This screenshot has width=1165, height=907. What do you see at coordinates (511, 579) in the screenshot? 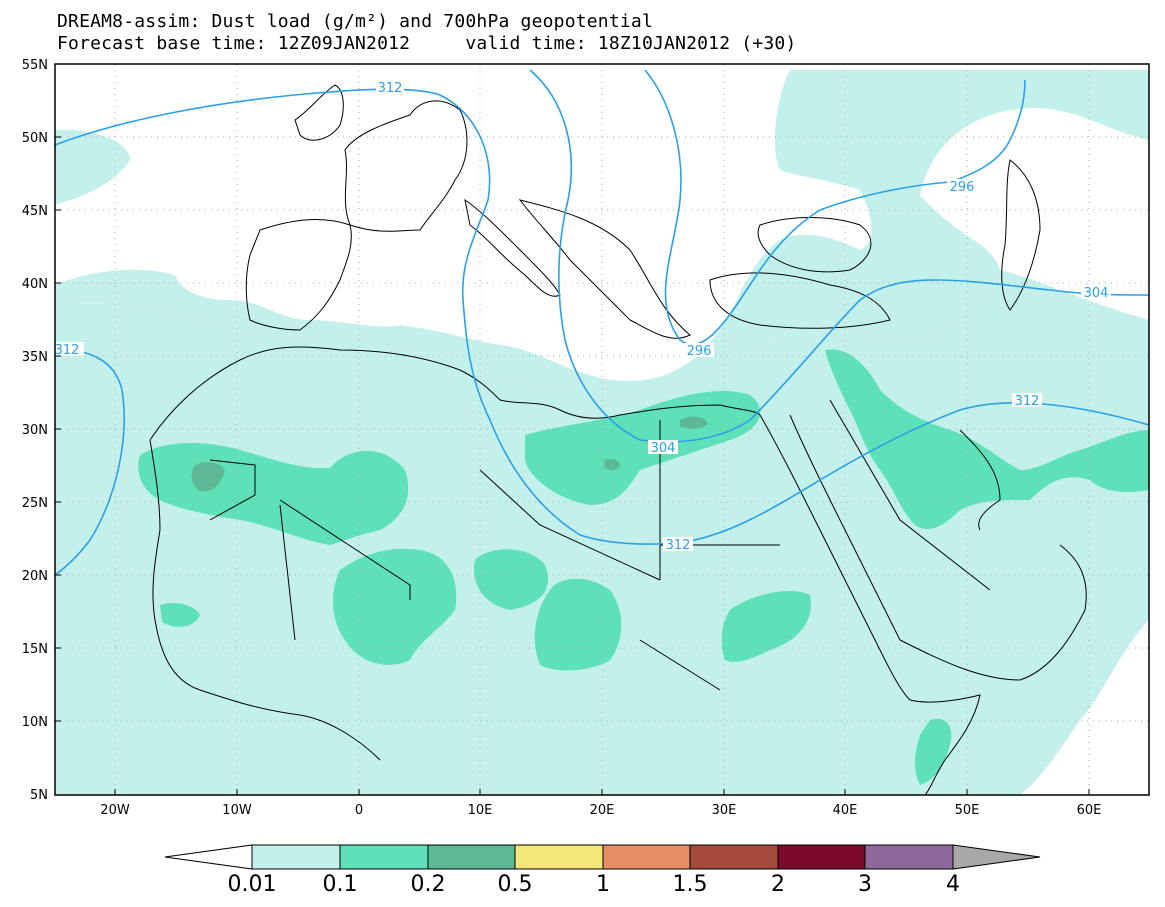
I see `dust-region-chad-north` at bounding box center [511, 579].